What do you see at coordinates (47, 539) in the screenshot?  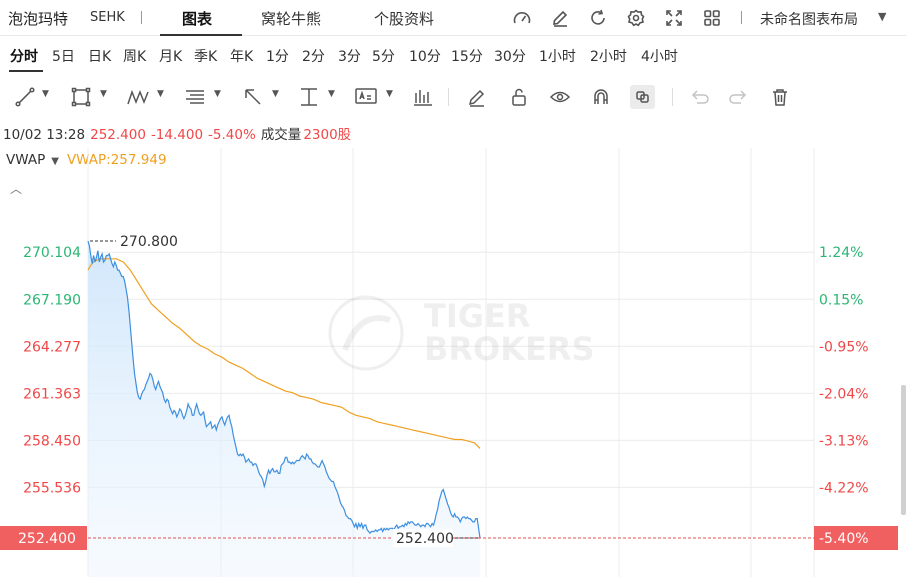 I see `last-price-tag-text: 252.400` at bounding box center [47, 539].